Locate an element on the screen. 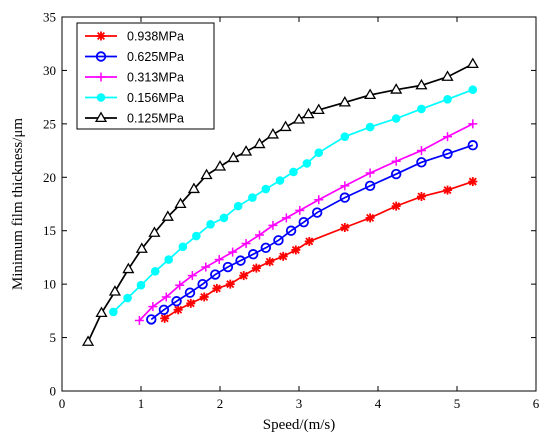 The height and width of the screenshot is (437, 550). y-tick-label: 35 is located at coordinates (49, 17).